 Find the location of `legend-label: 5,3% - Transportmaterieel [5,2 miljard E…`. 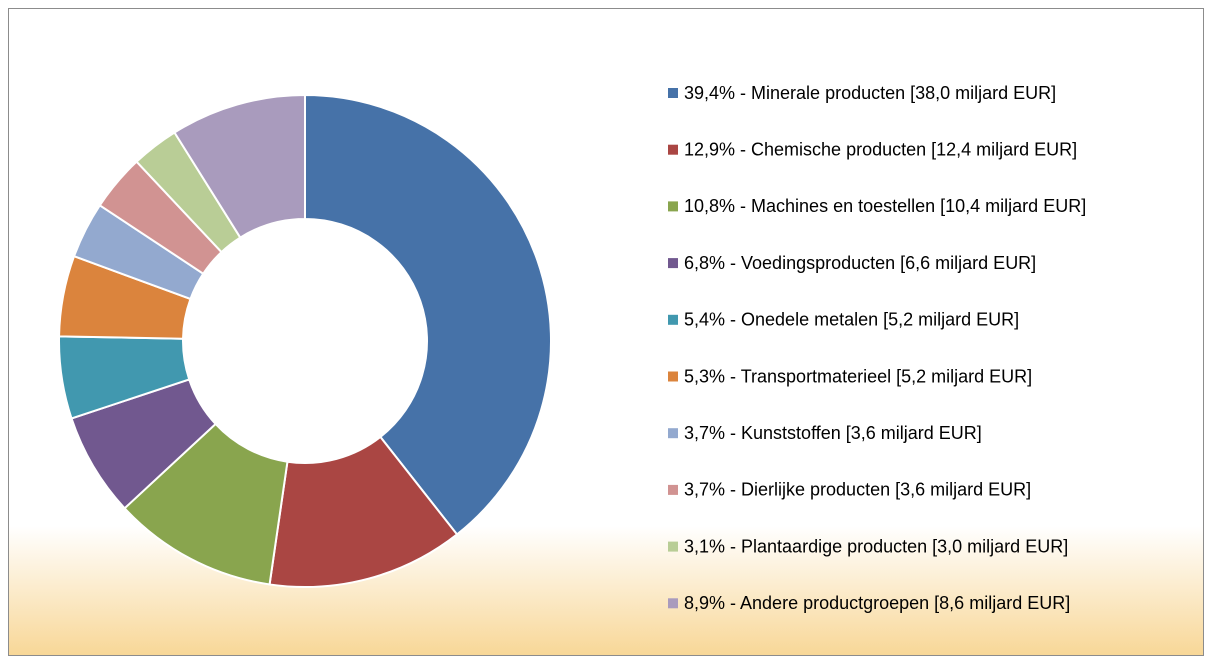

legend-label: 5,3% - Transportmaterieel [5,2 miljard E… is located at coordinates (858, 376).